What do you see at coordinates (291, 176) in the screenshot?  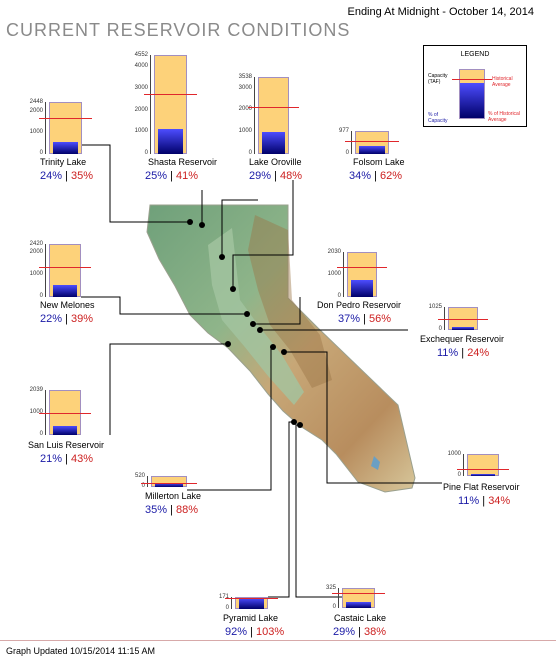 I see `pct-of-historical: 48%` at bounding box center [291, 176].